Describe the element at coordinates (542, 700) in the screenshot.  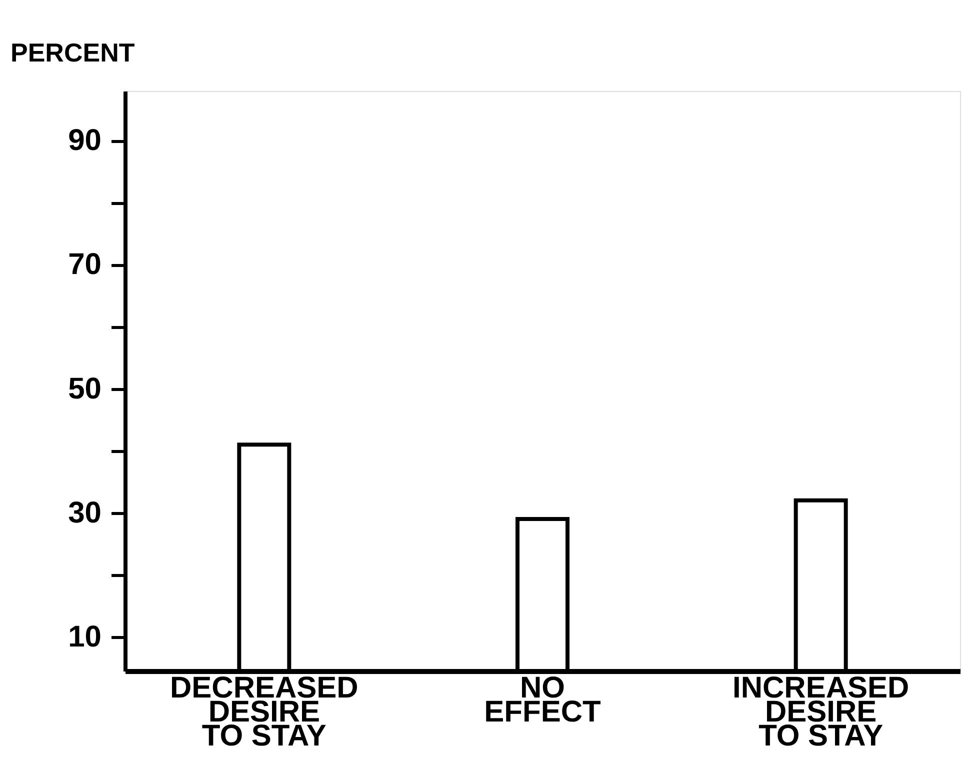
I see `x-tick-label: NO EFFECT` at that location.